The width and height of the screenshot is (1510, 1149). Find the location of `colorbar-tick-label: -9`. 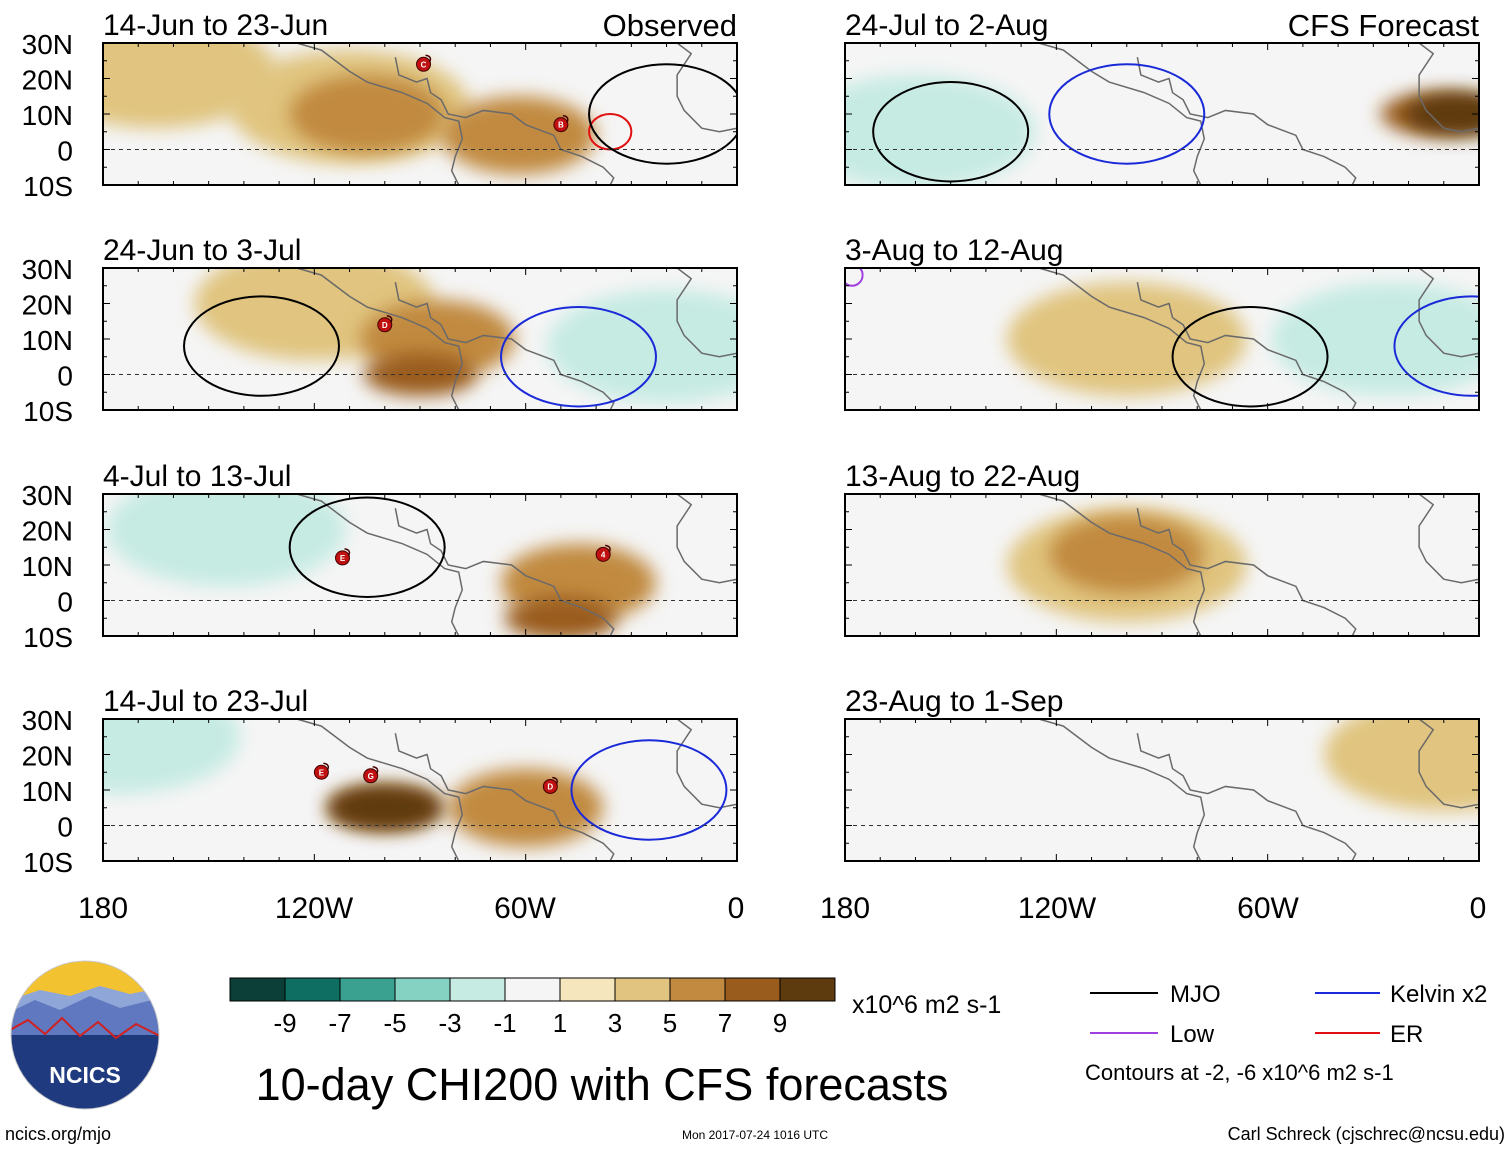

colorbar-tick-label: -9 is located at coordinates (284, 1023).